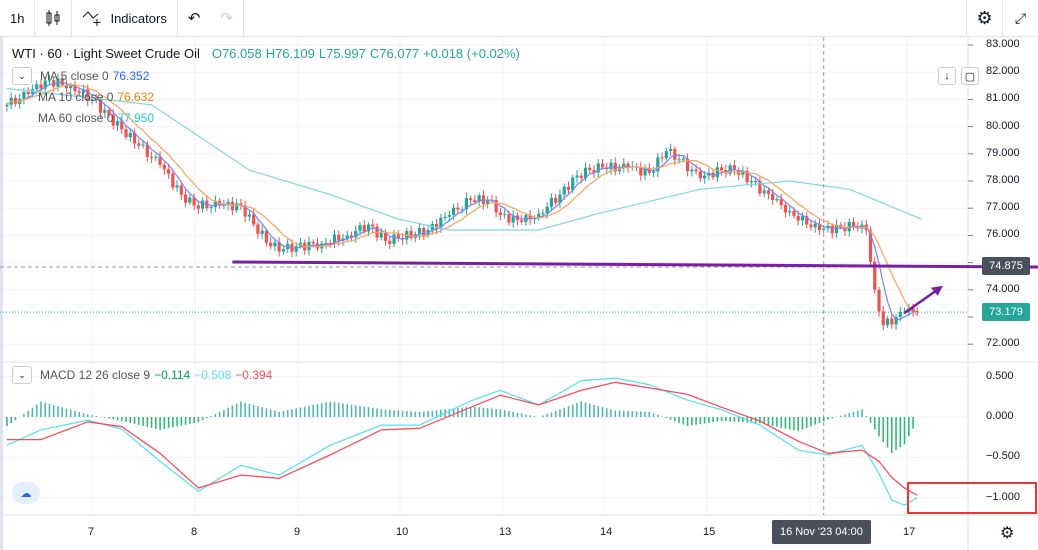 The width and height of the screenshot is (1038, 550). What do you see at coordinates (1003, 496) in the screenshot?
I see `macd-axis-label: −1.000` at bounding box center [1003, 496].